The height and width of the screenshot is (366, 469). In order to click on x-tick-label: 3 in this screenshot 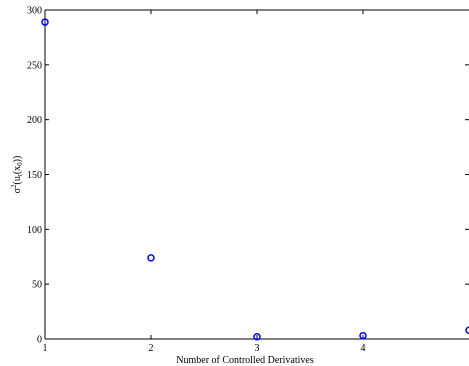, I will do `click(257, 348)`.